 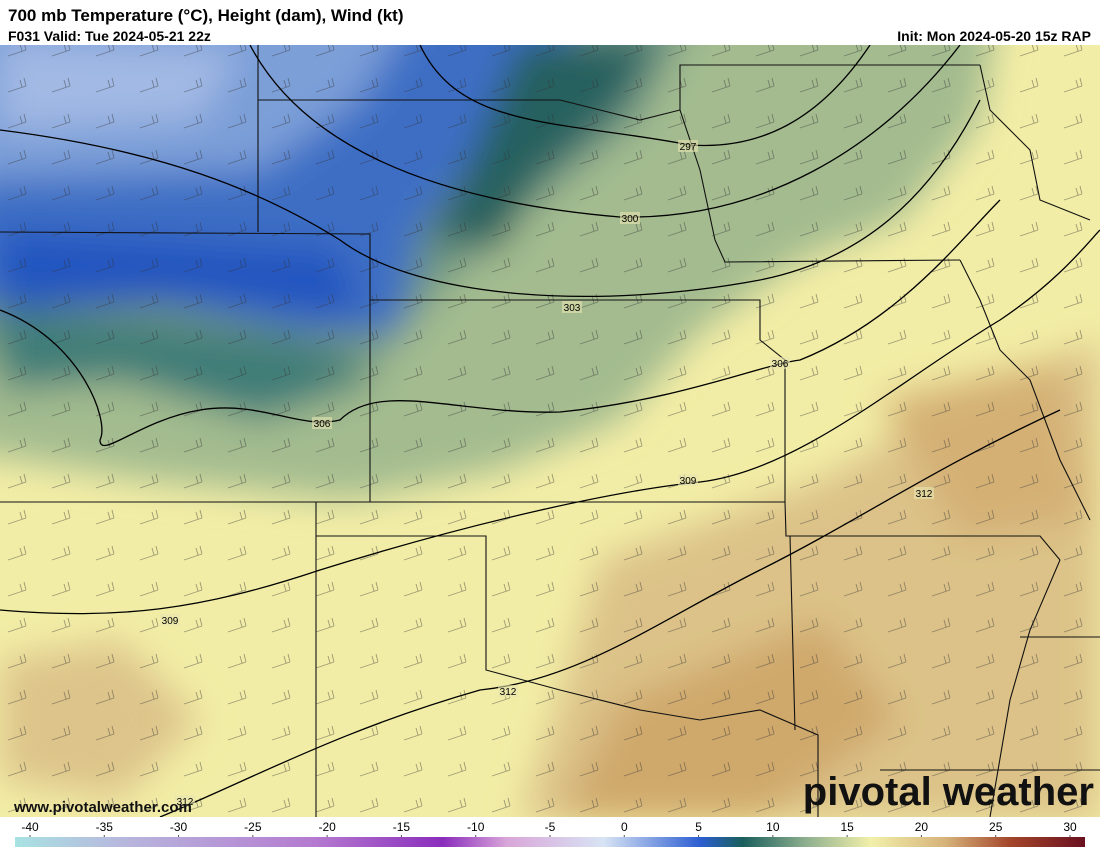 I want to click on colorbar-tick-label: -30, so click(x=179, y=827).